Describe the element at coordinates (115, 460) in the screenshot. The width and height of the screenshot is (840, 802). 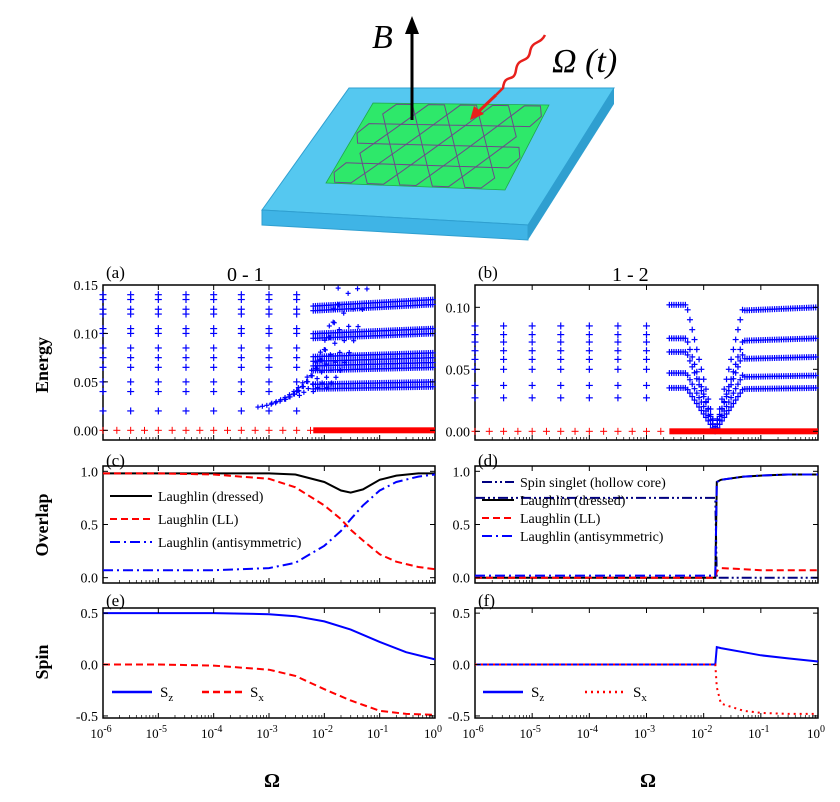
I see `panel-tag-c: (c)` at that location.